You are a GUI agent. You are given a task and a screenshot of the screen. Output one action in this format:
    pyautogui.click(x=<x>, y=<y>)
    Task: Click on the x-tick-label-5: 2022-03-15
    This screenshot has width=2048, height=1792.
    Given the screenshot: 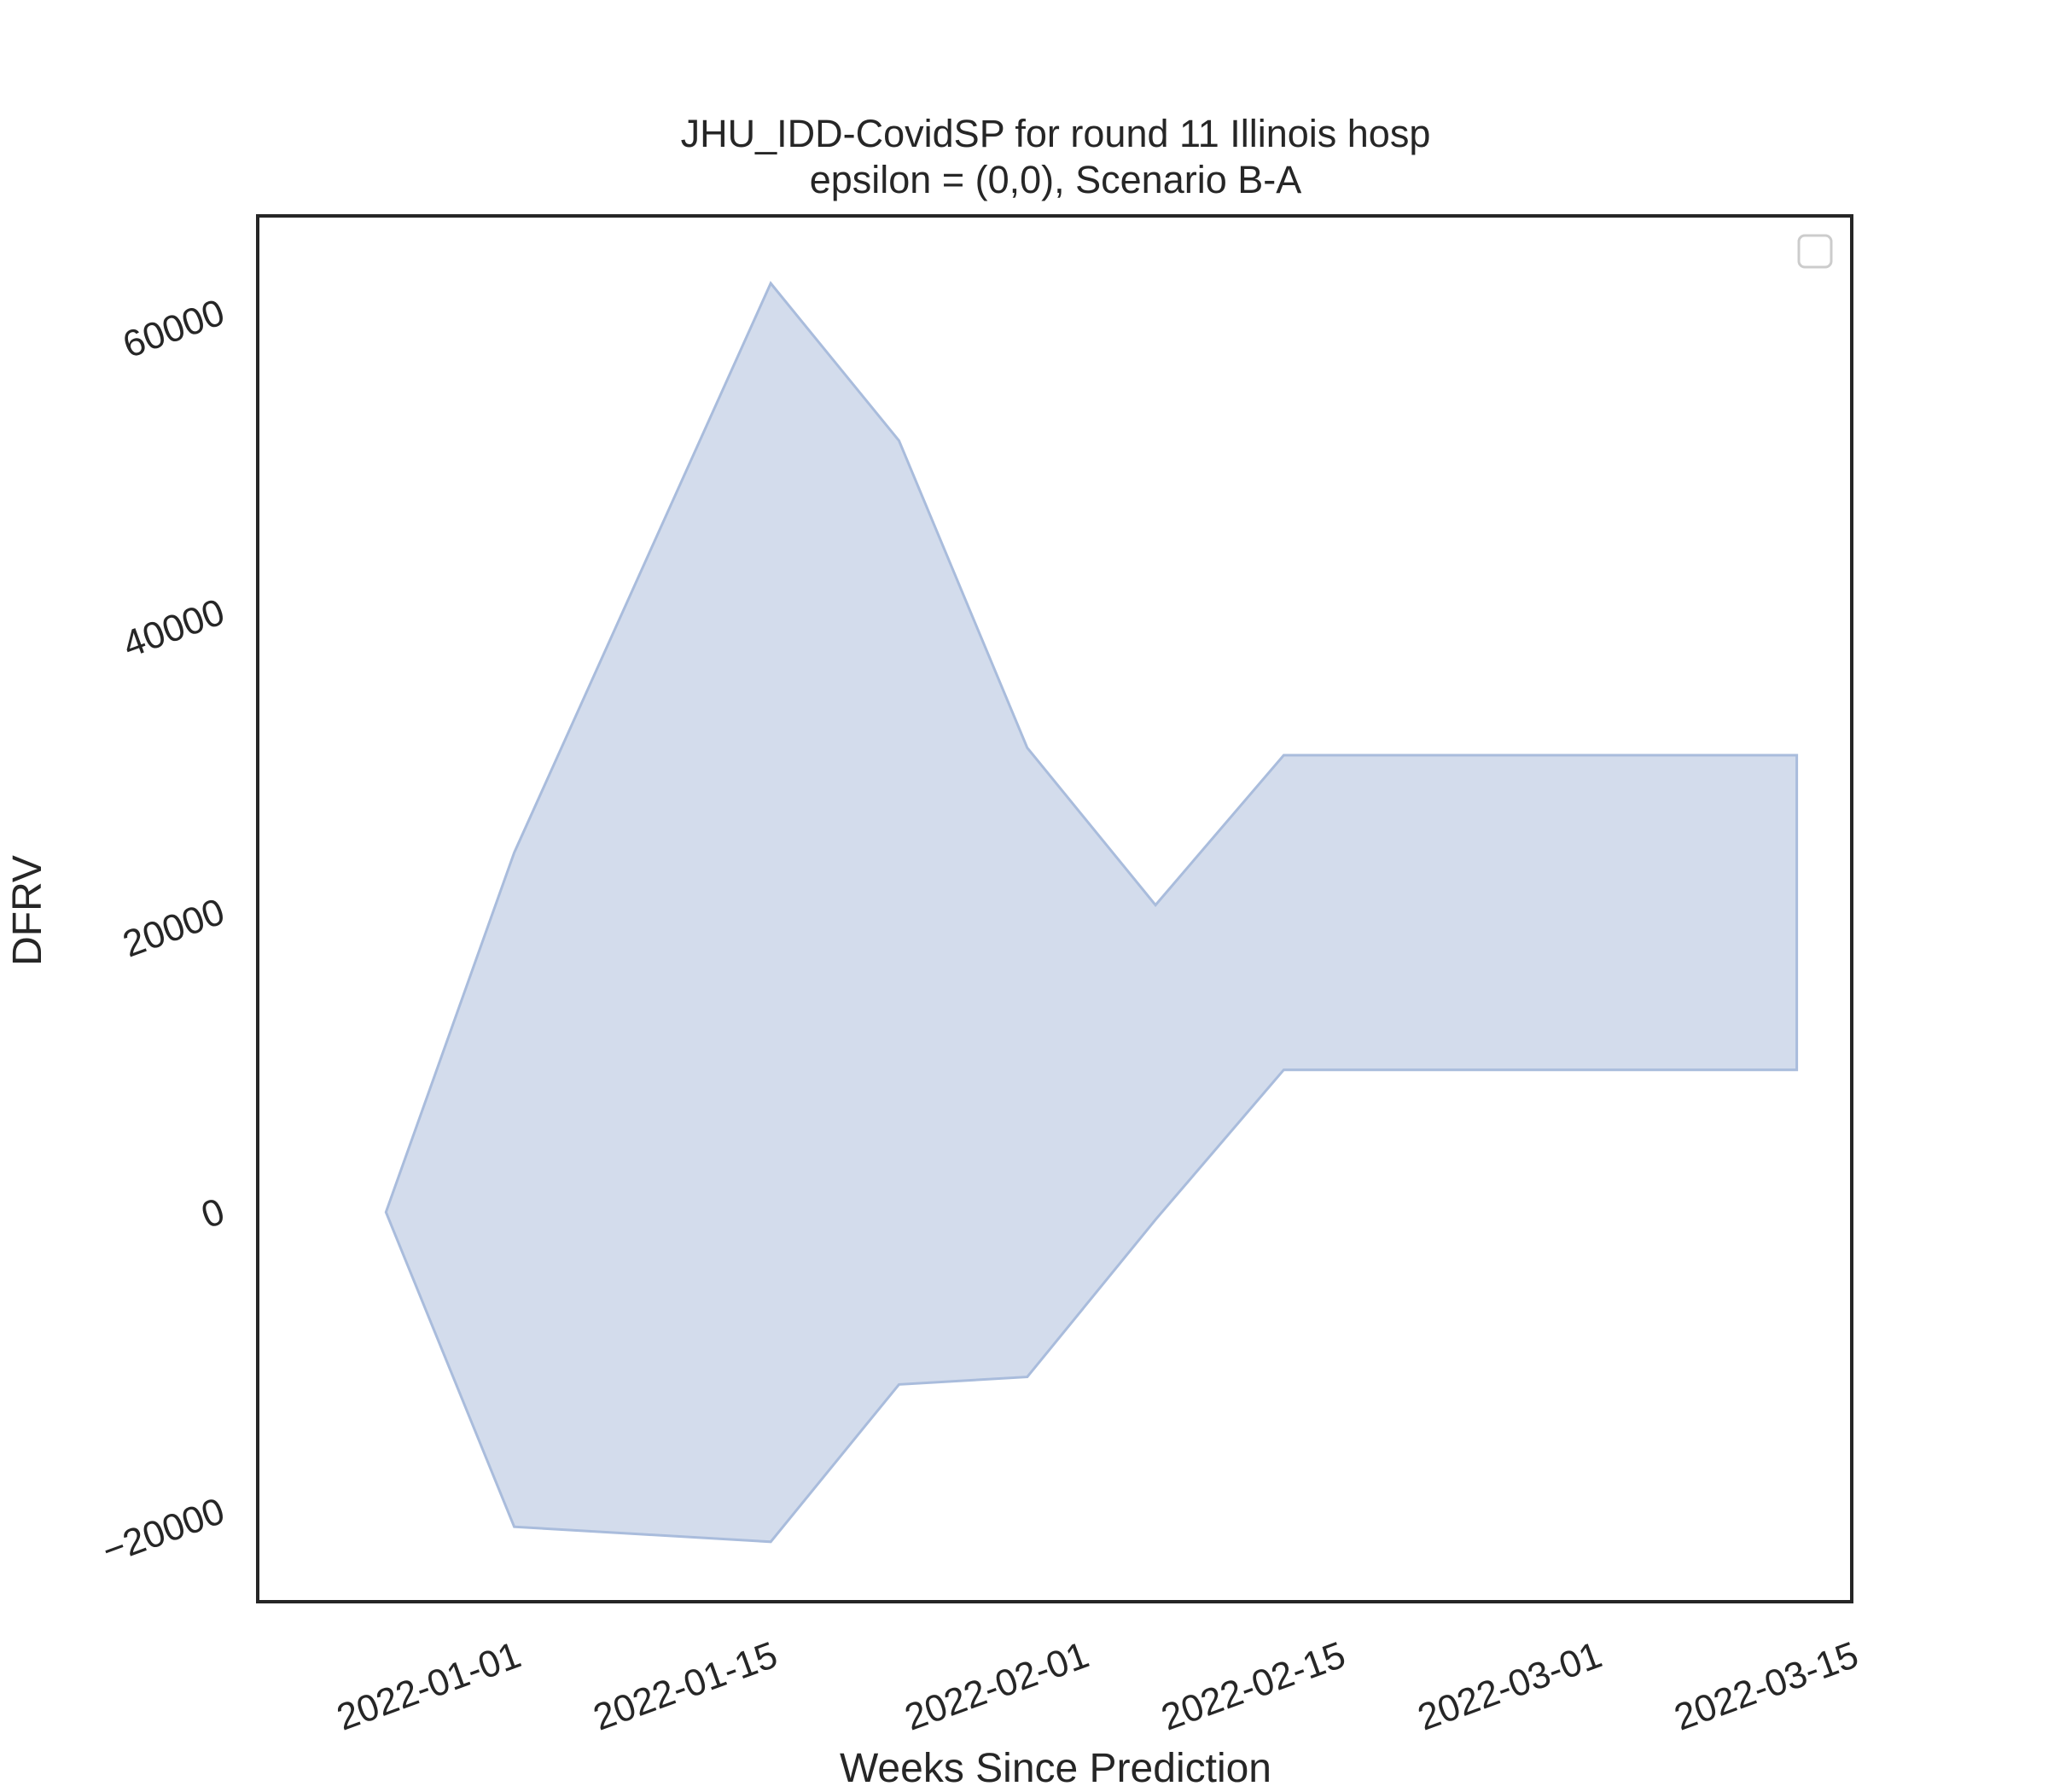 What is the action you would take?
    pyautogui.click(x=1766, y=1686)
    